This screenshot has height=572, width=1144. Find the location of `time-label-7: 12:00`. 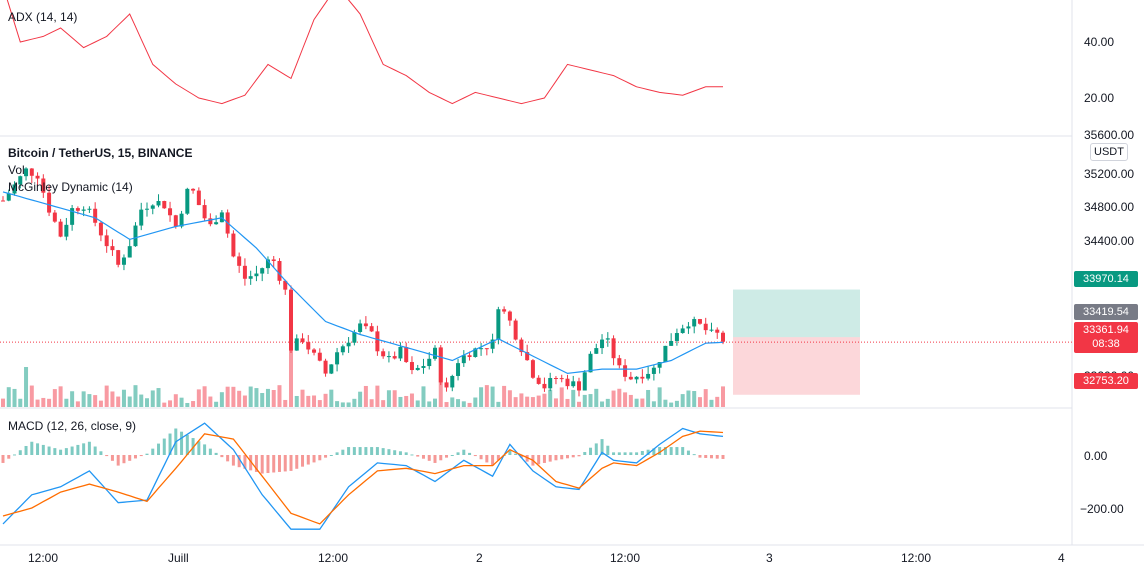

time-label-7: 12:00 is located at coordinates (916, 558).